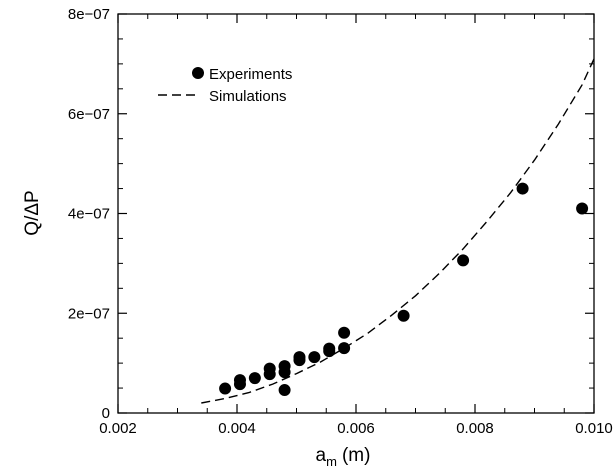  Describe the element at coordinates (237, 428) in the screenshot. I see `x-tick-label: 0.004` at that location.